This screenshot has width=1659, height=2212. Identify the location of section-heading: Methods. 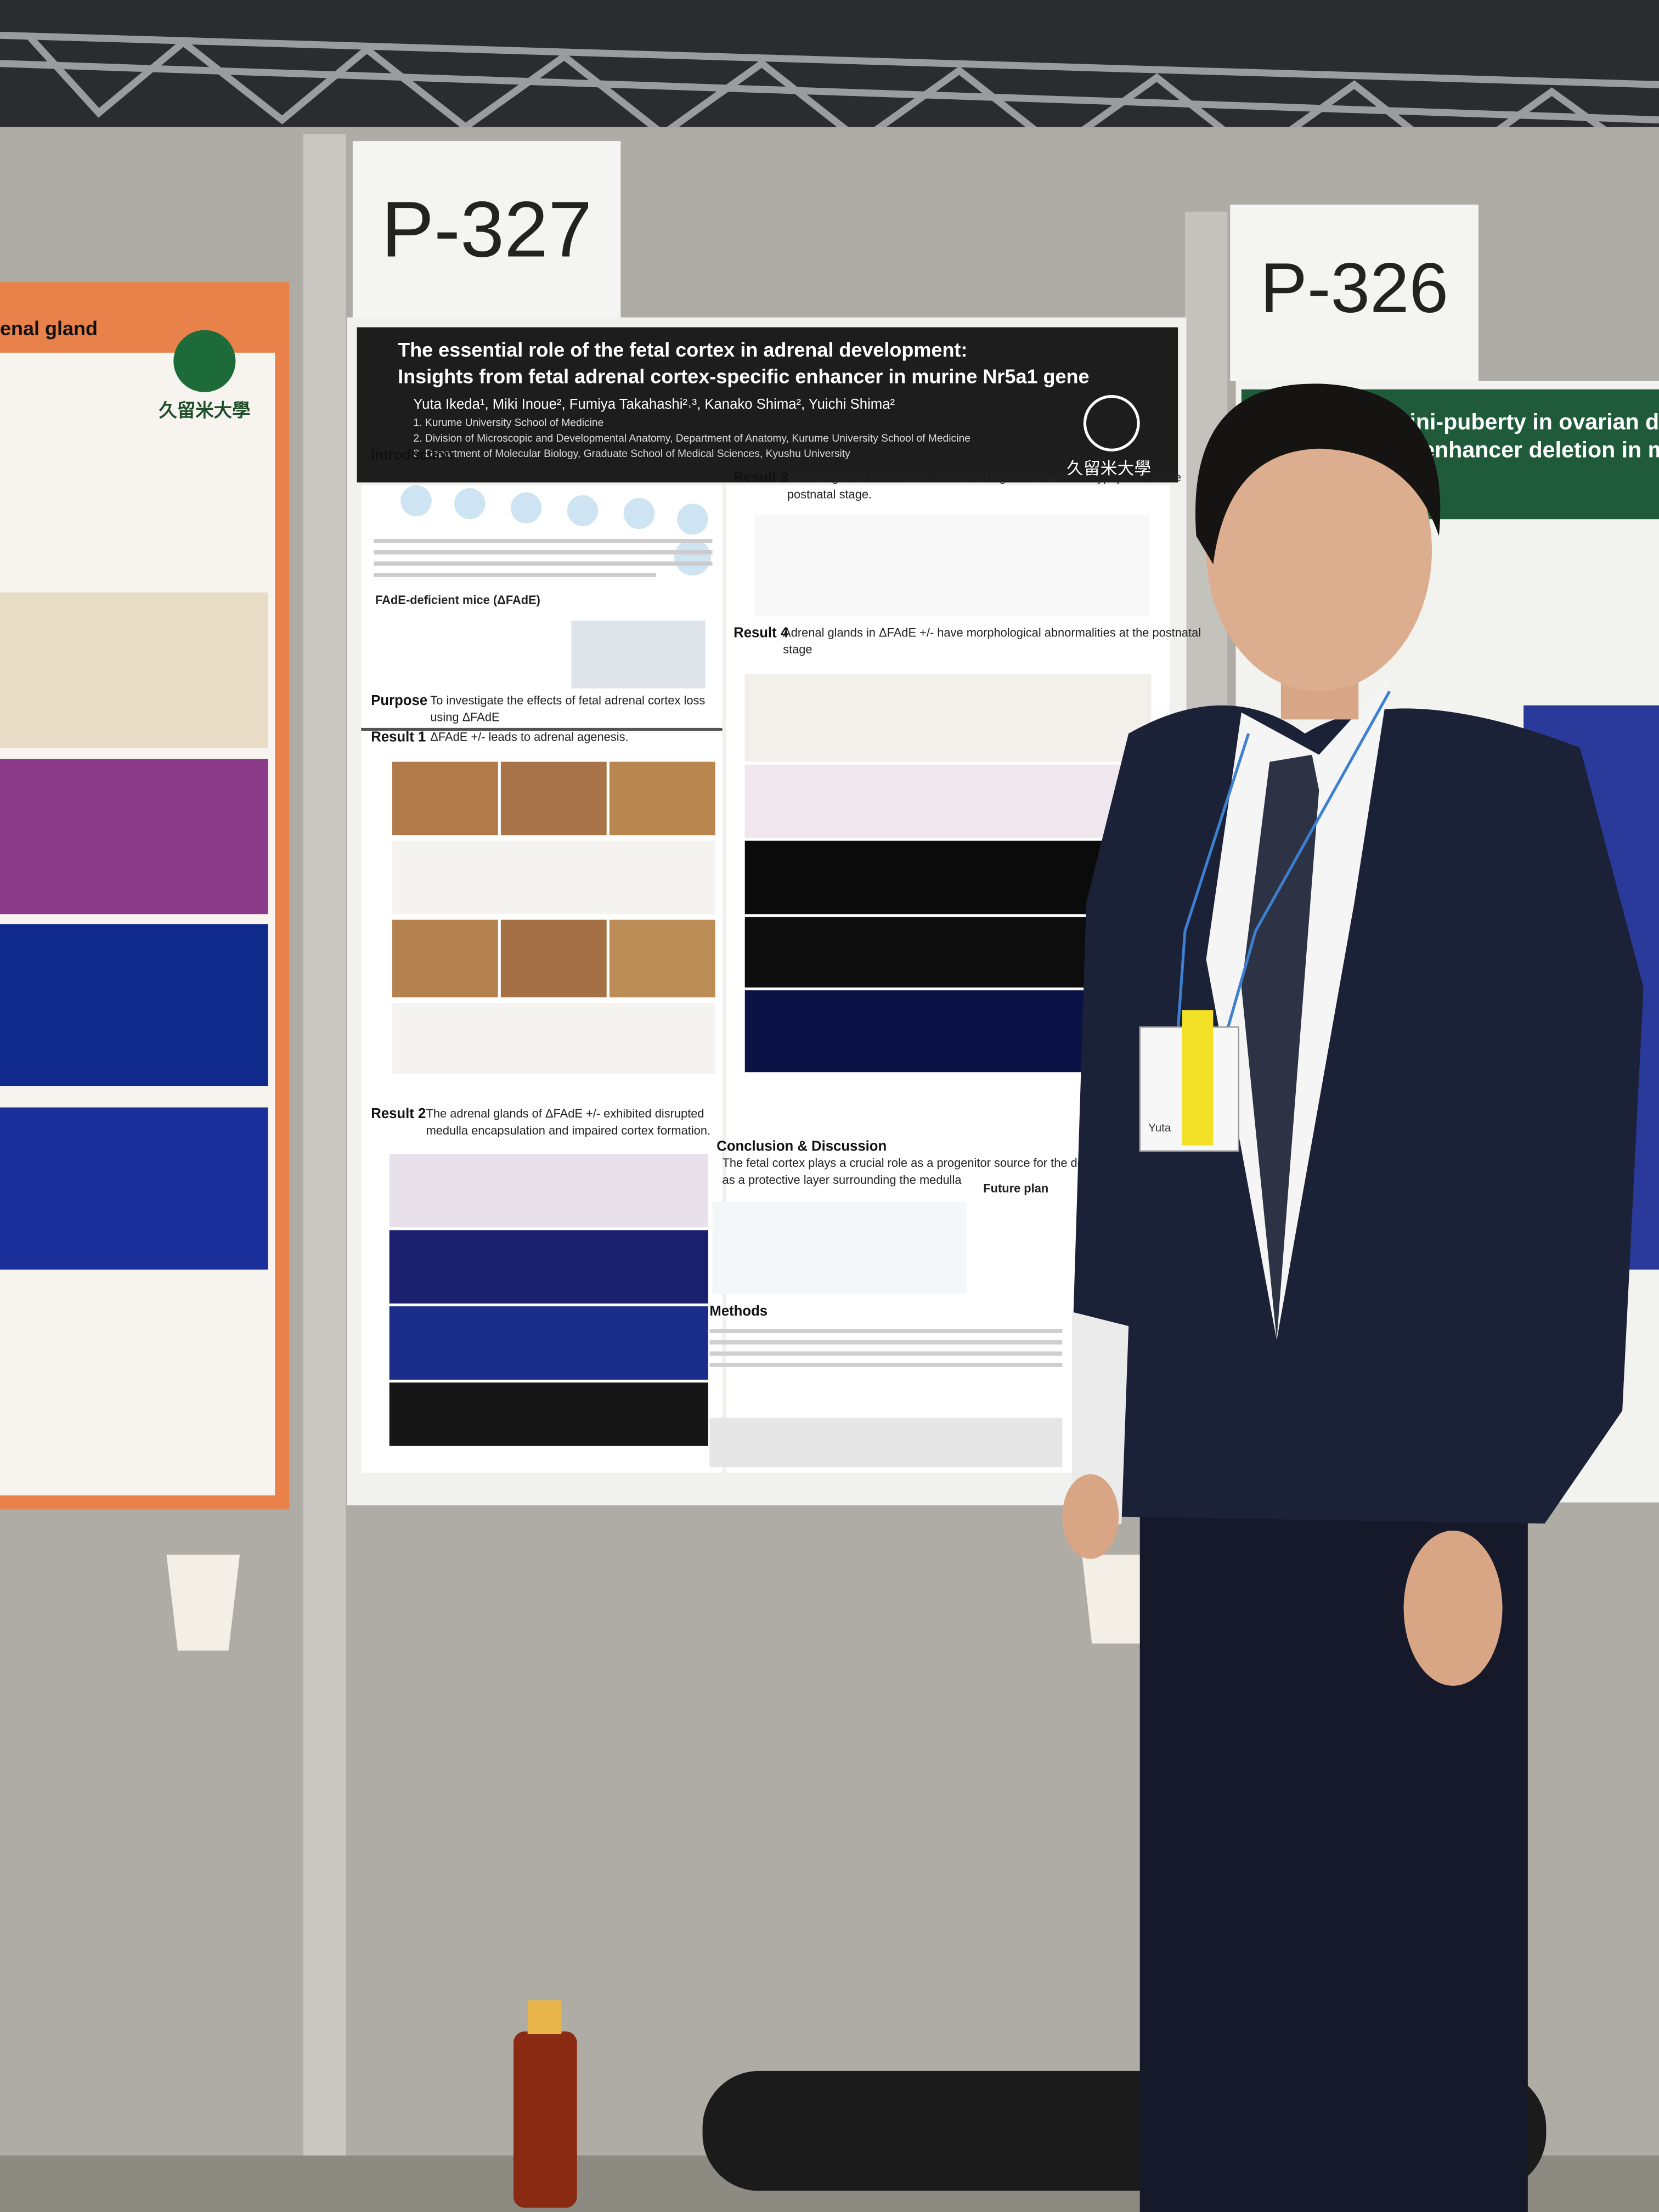
(739, 1311).